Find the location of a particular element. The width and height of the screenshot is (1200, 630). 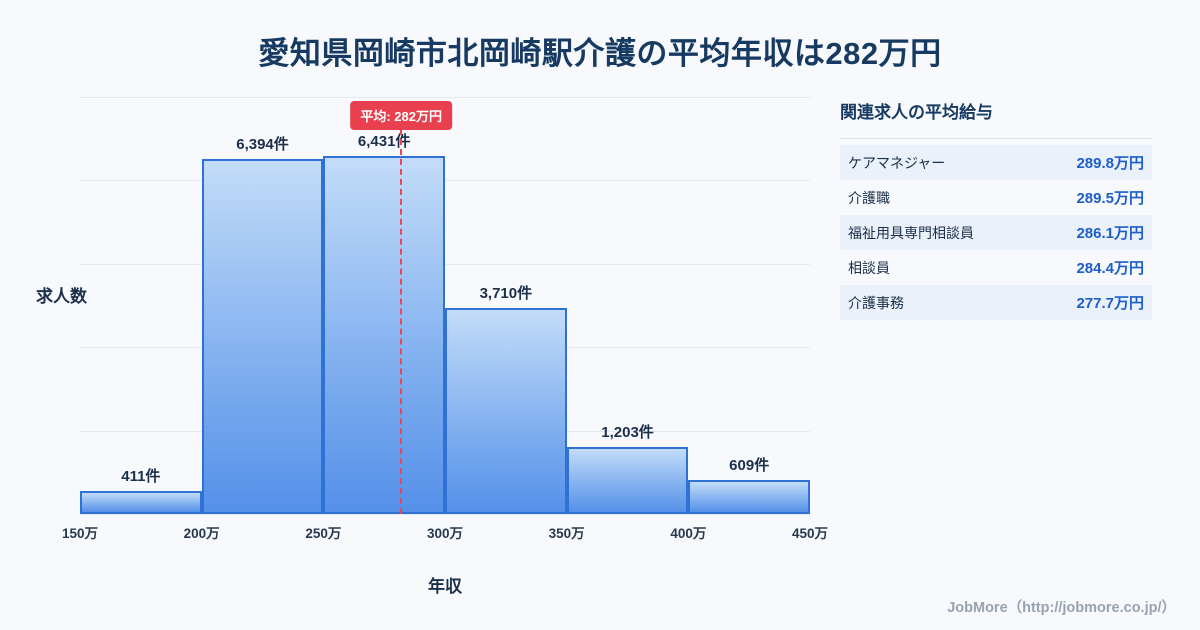

panel-row: 福祉用具専門相談員 286.1万円 is located at coordinates (996, 232).